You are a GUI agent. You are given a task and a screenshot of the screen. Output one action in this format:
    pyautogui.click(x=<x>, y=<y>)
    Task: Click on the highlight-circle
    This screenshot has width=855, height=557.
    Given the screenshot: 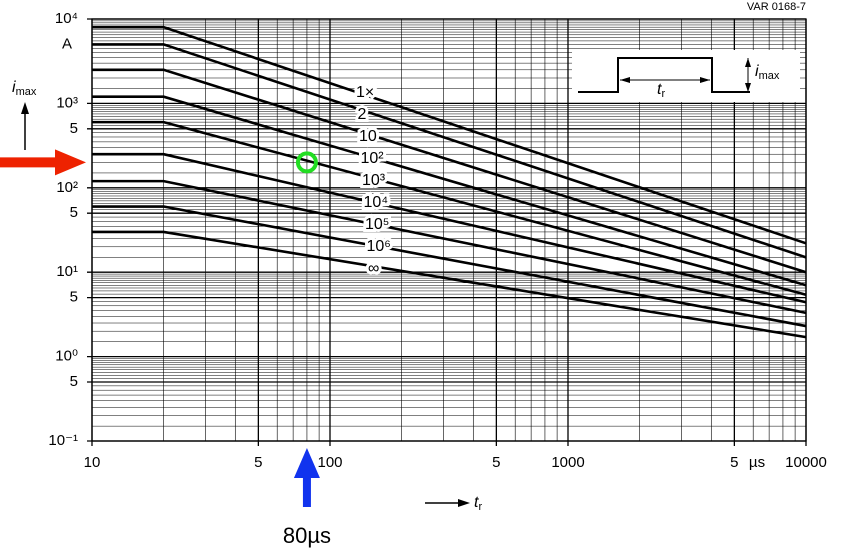 What is the action you would take?
    pyautogui.click(x=306, y=162)
    